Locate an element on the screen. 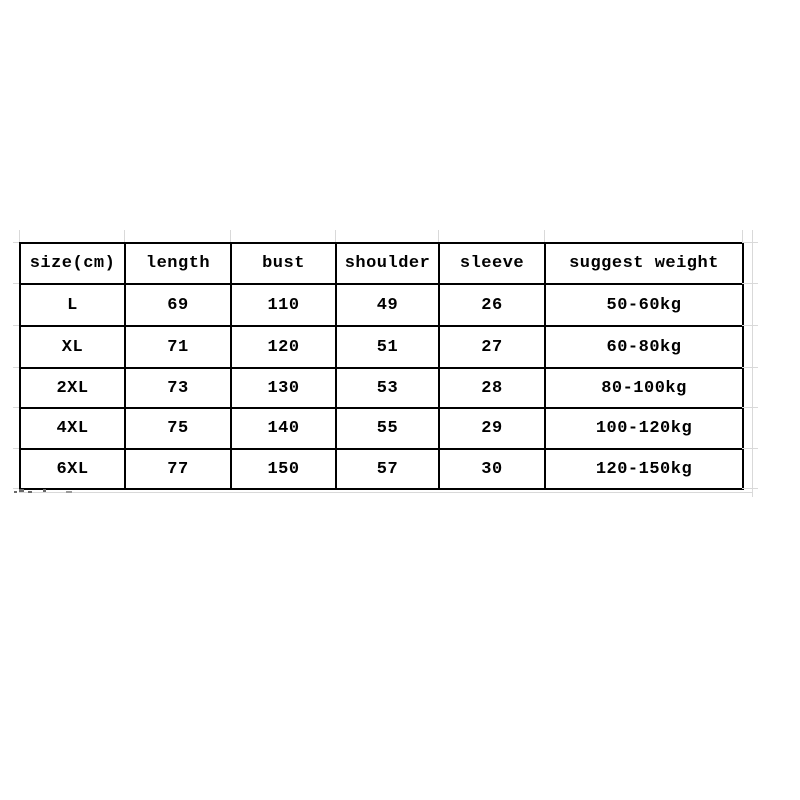  cell-sleeve: 27 is located at coordinates (492, 347).